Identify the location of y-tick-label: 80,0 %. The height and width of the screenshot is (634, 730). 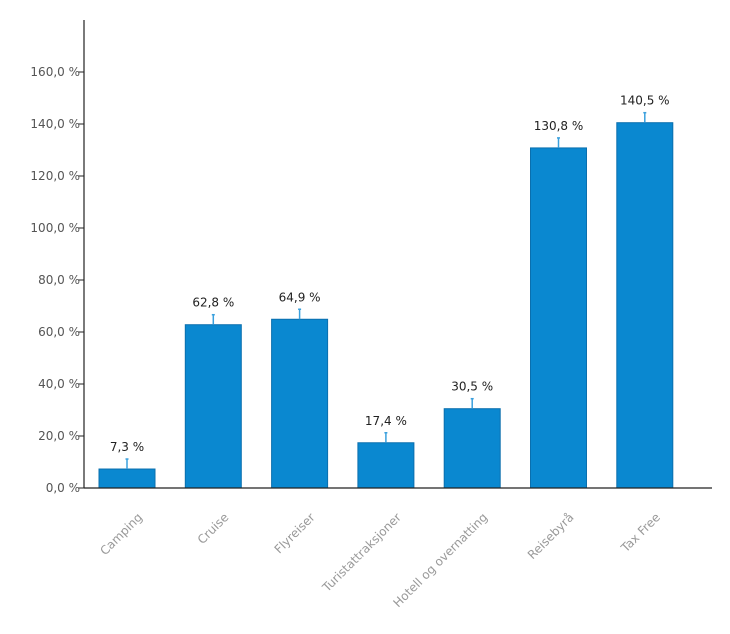
(59, 280).